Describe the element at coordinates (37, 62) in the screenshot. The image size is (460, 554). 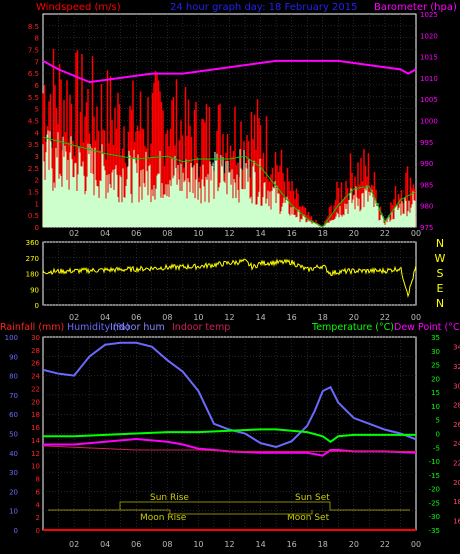
I see `windspeed-tick-label: 7` at that location.